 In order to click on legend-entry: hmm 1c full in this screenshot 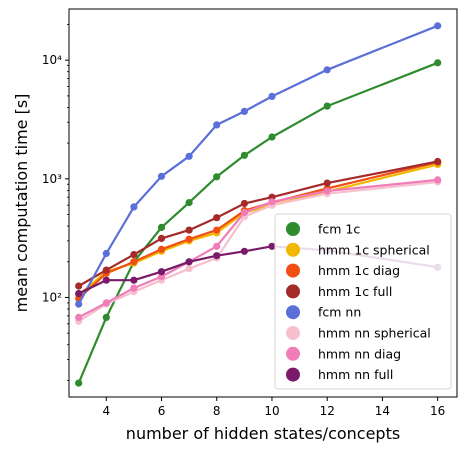, I will do `click(339, 291)`.